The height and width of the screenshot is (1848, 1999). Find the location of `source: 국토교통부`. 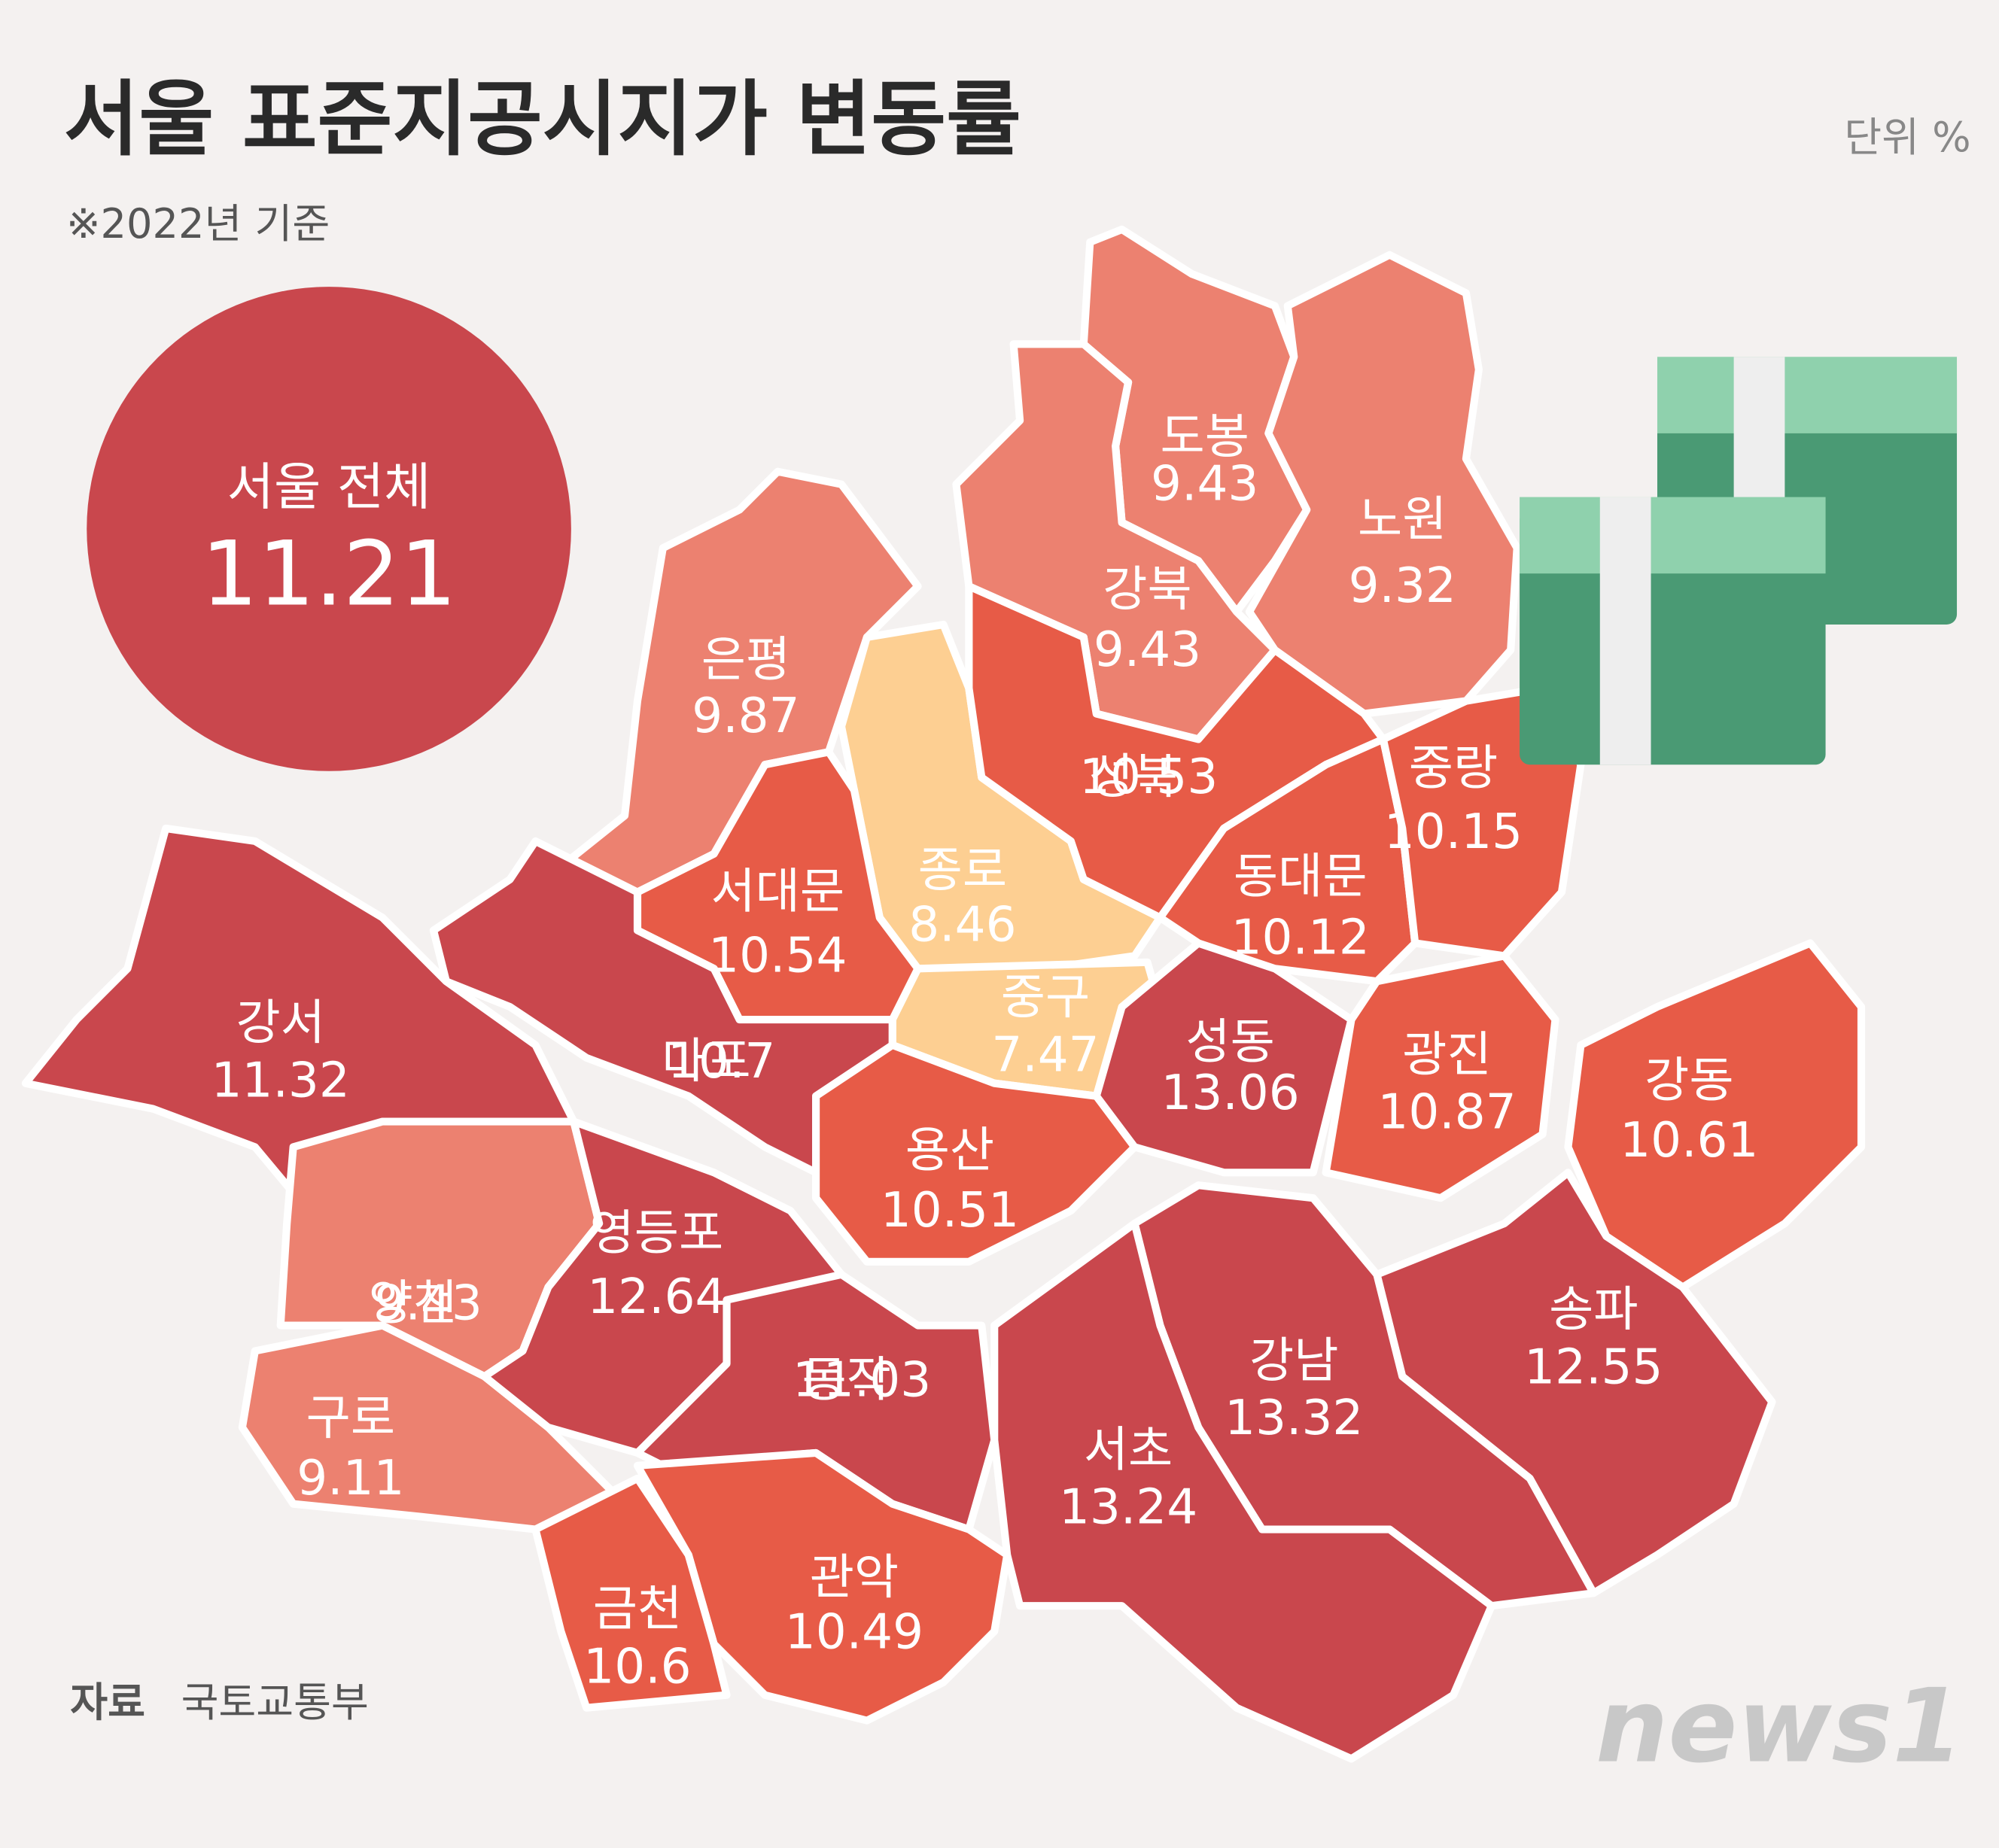

source: 국토교통부 is located at coordinates (275, 1702).